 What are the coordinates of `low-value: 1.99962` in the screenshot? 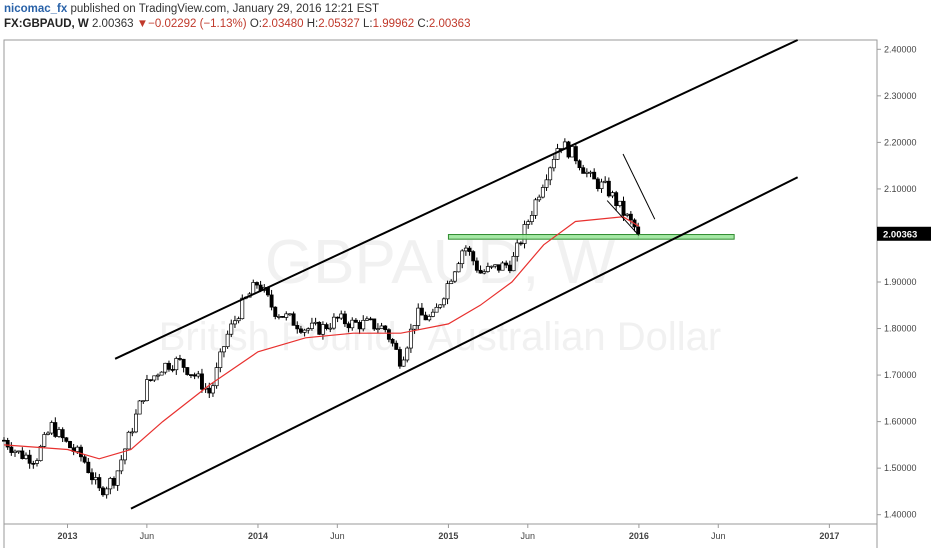 It's located at (393, 24).